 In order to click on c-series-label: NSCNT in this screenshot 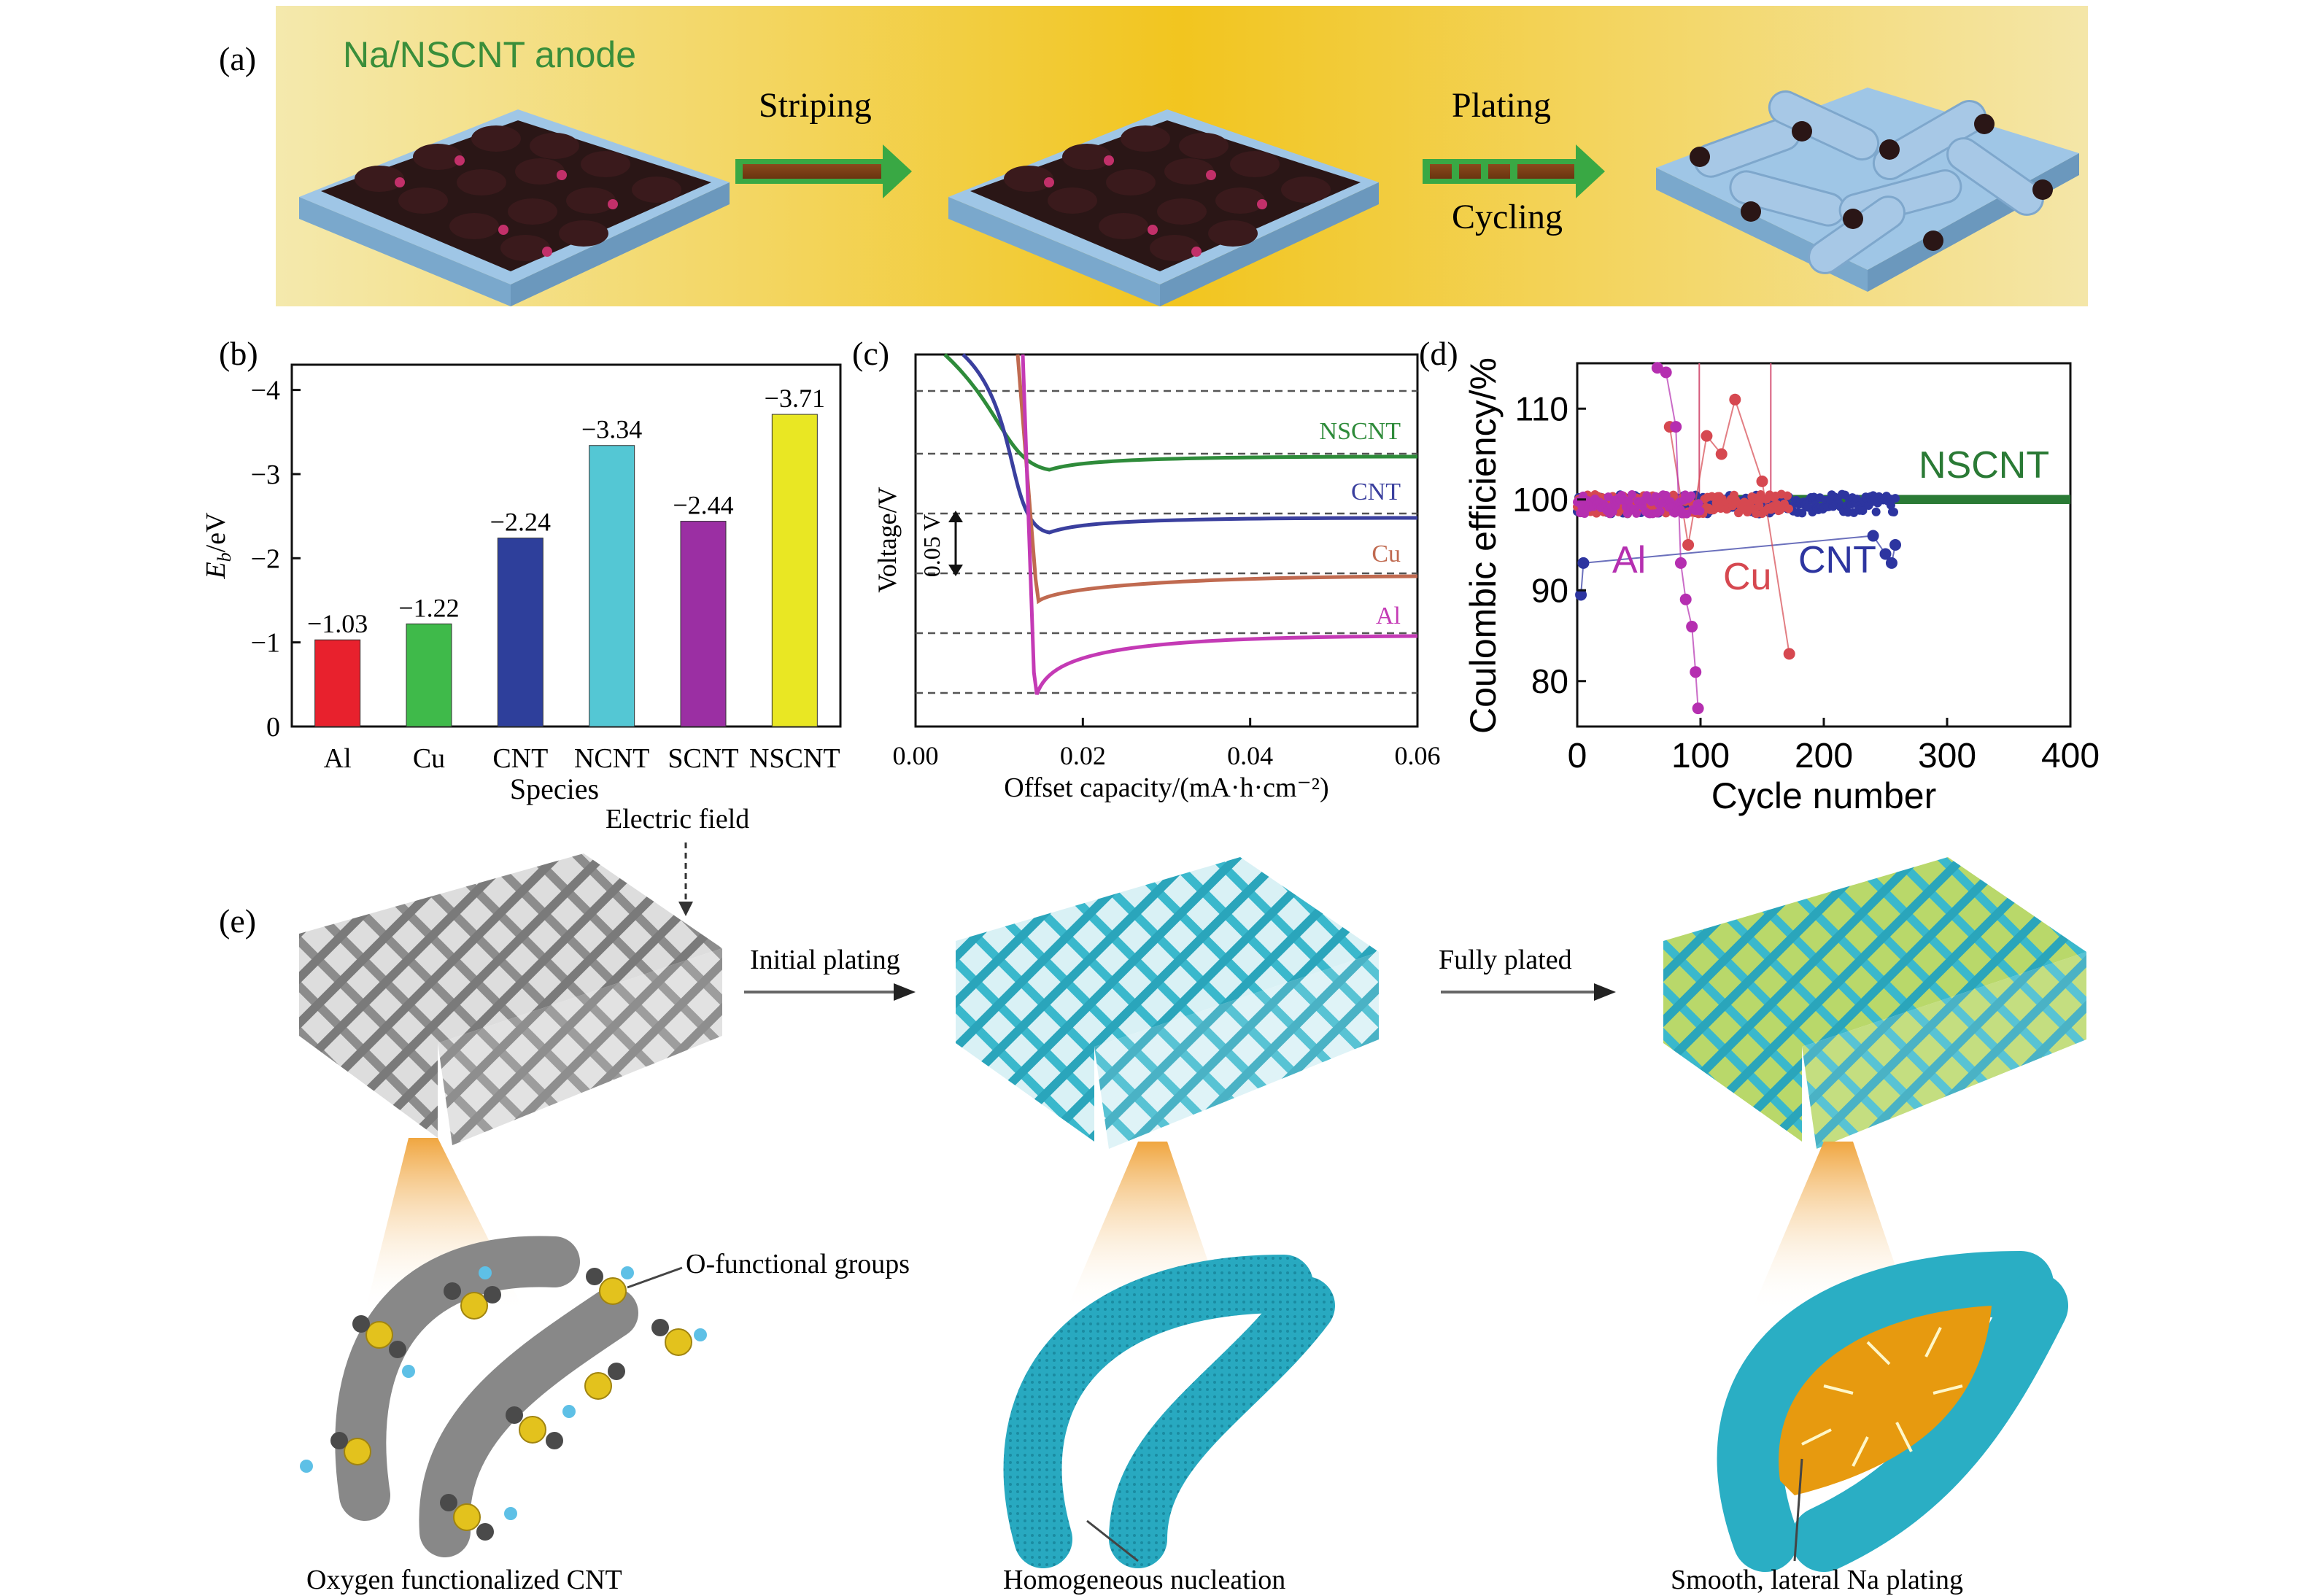, I will do `click(1360, 431)`.